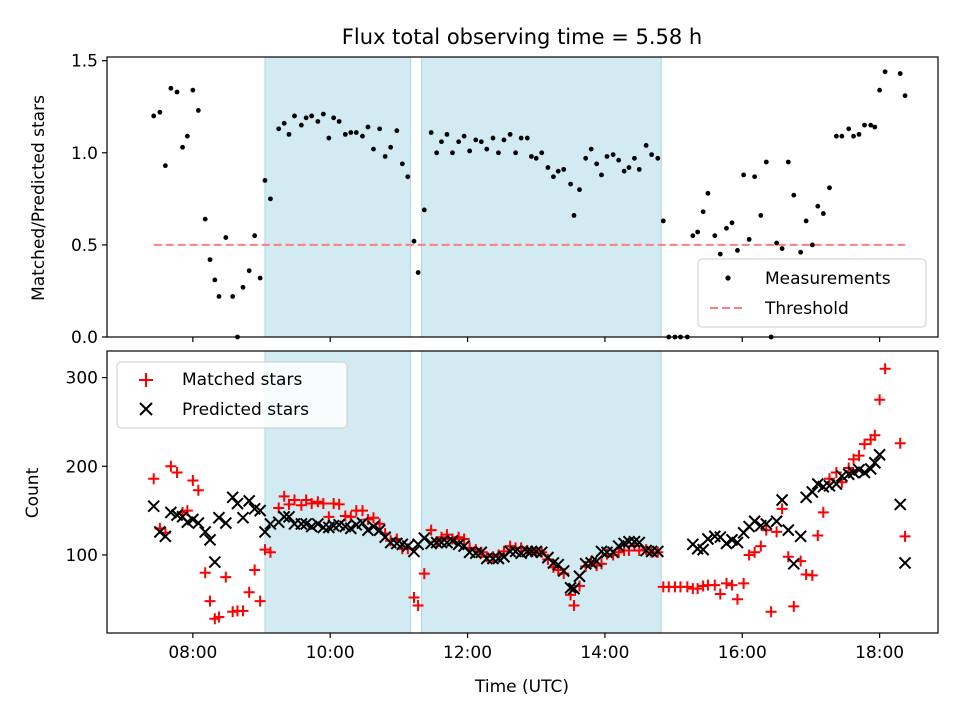  What do you see at coordinates (245, 410) in the screenshot?
I see `legend-predicted-label: Predicted stars` at bounding box center [245, 410].